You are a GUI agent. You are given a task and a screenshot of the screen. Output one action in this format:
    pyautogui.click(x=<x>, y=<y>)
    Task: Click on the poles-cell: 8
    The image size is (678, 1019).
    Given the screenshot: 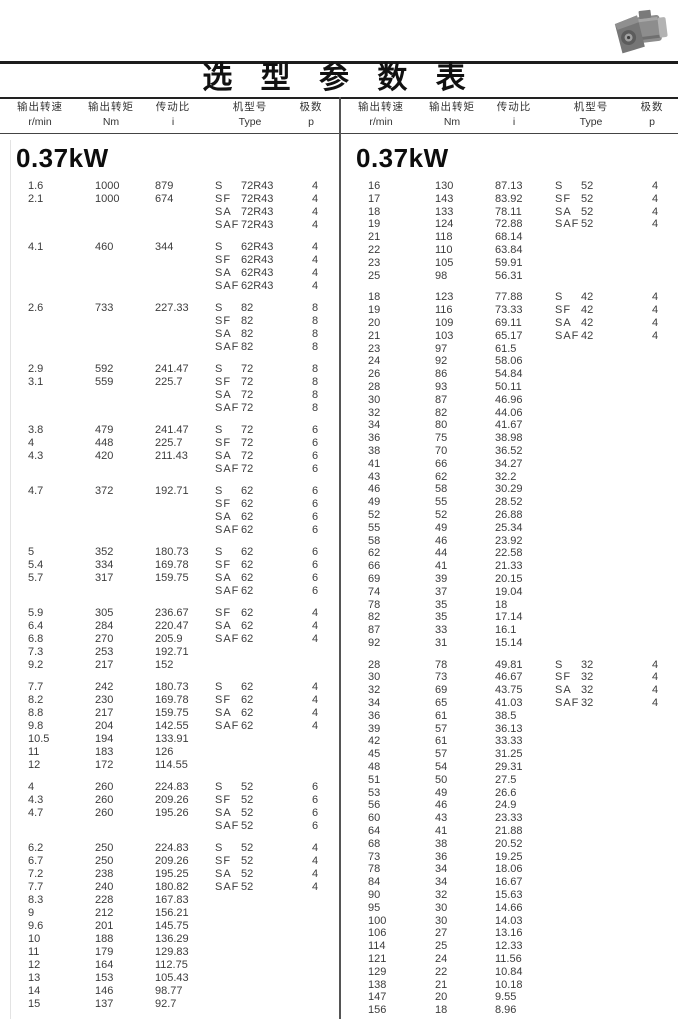 What is the action you would take?
    pyautogui.click(x=315, y=395)
    